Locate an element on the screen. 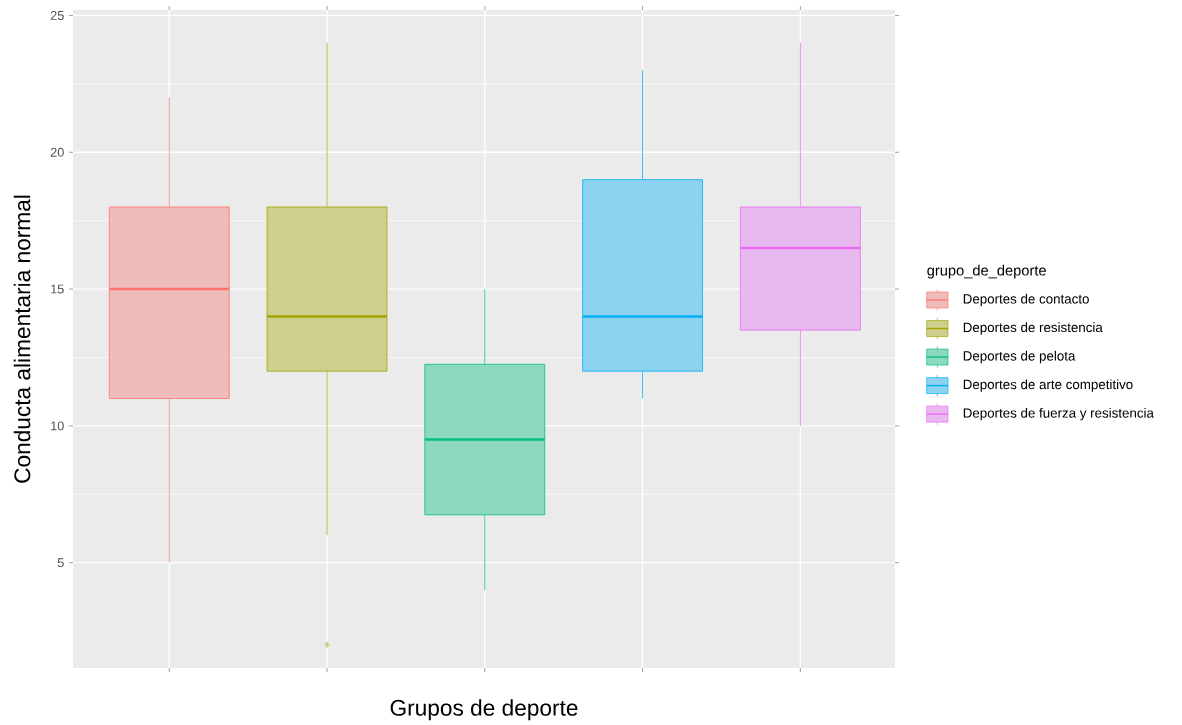 This screenshot has height=725, width=1182. legend-label: Deportes de fuerza y resistencia is located at coordinates (1058, 414).